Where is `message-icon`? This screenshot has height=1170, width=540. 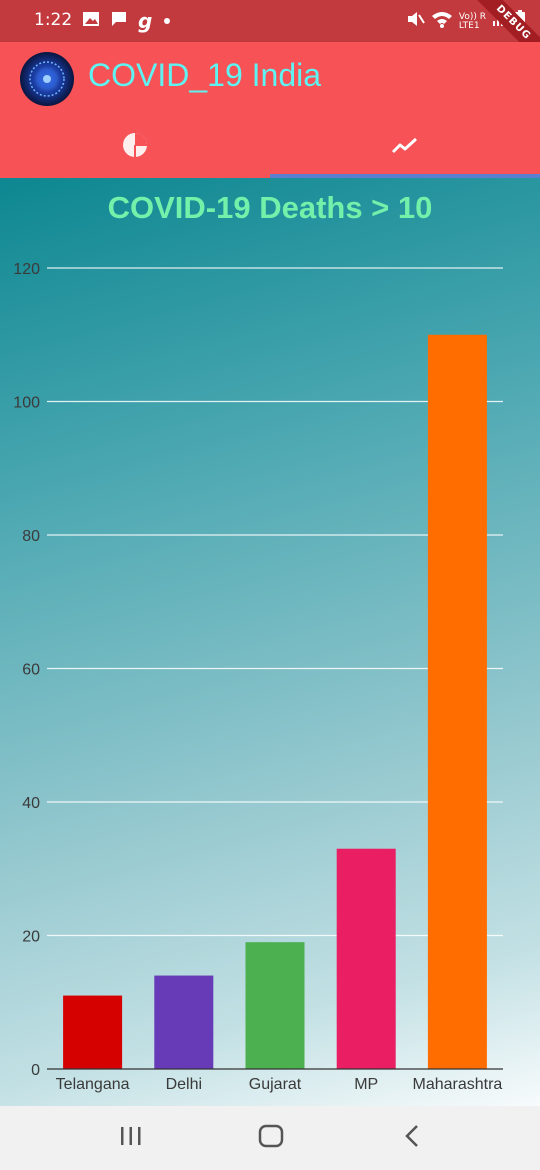
message-icon is located at coordinates (119, 21).